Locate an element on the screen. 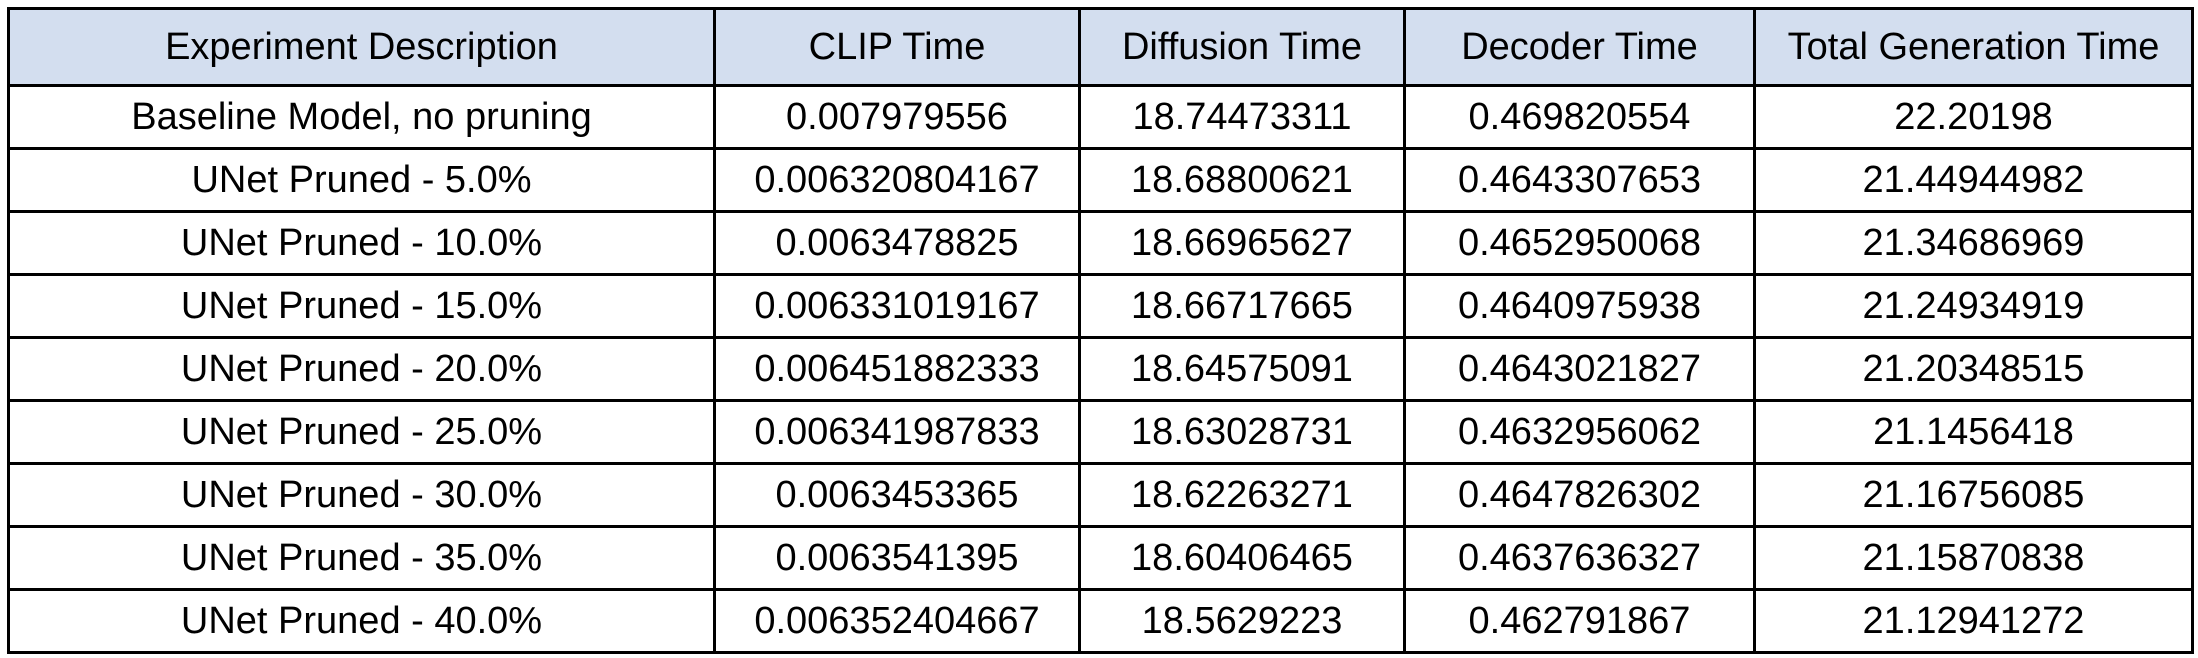 This screenshot has height=658, width=2198. cell-experiment-description: UNet Pruned - 20.0% is located at coordinates (361, 369).